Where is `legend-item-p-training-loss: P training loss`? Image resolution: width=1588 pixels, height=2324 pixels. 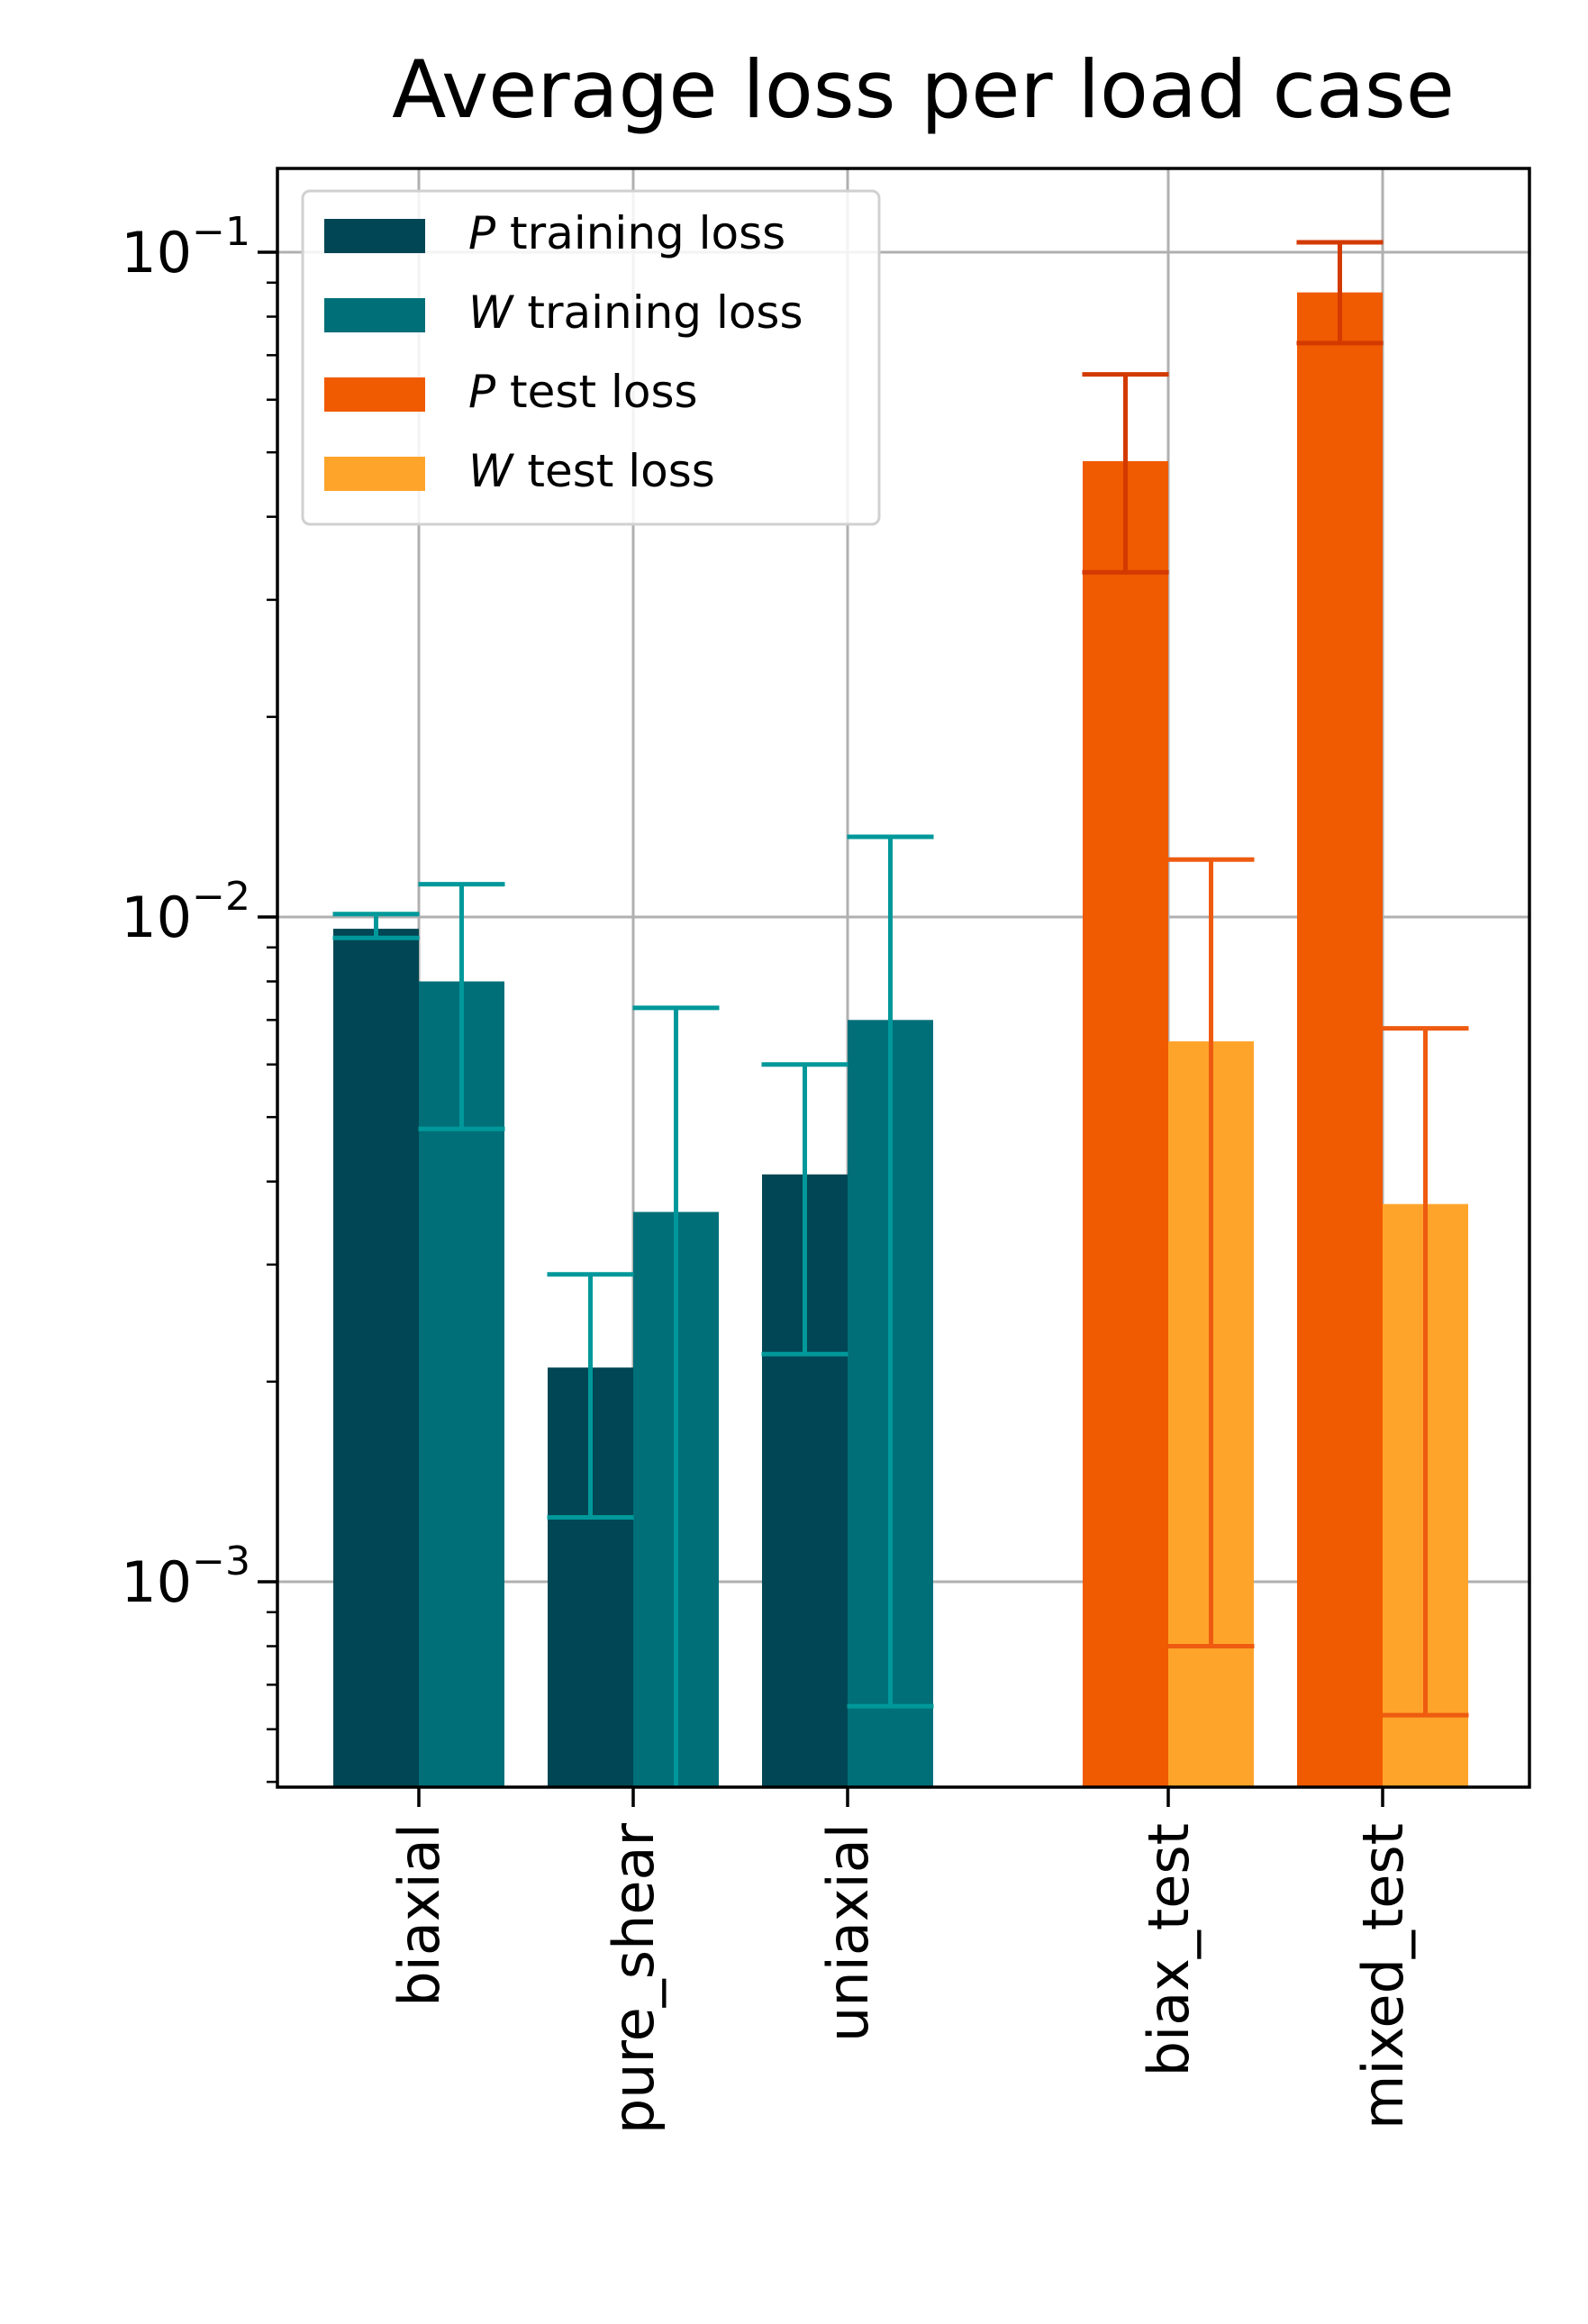 legend-item-p-training-loss: P training loss is located at coordinates (554, 233).